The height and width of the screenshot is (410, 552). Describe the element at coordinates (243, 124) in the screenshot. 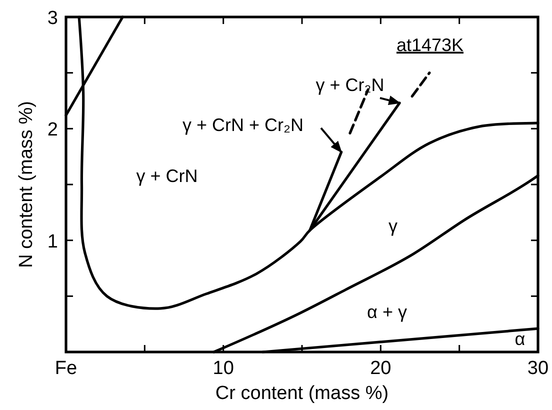

I see `annotation: γ + CrN + Cr₂N` at that location.